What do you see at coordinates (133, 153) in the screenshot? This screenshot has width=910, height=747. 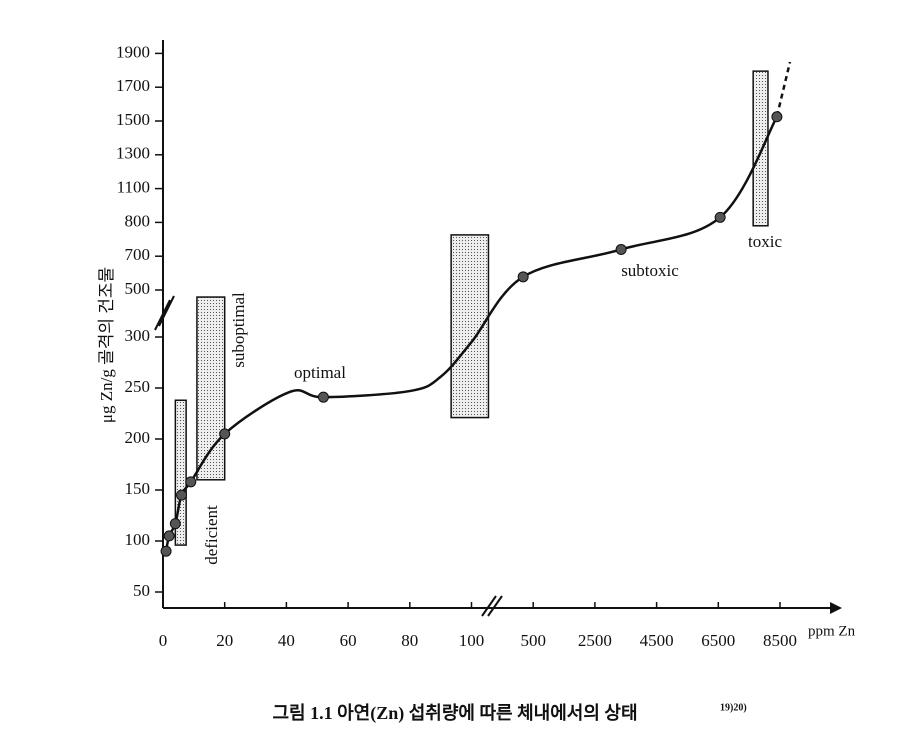 I see `y-tick-label: 1300` at bounding box center [133, 153].